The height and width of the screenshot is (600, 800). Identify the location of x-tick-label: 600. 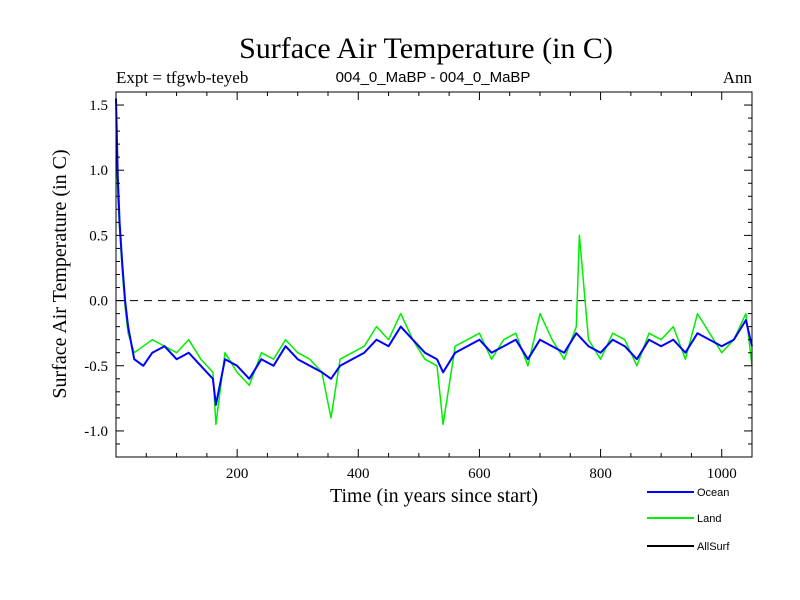
(479, 474).